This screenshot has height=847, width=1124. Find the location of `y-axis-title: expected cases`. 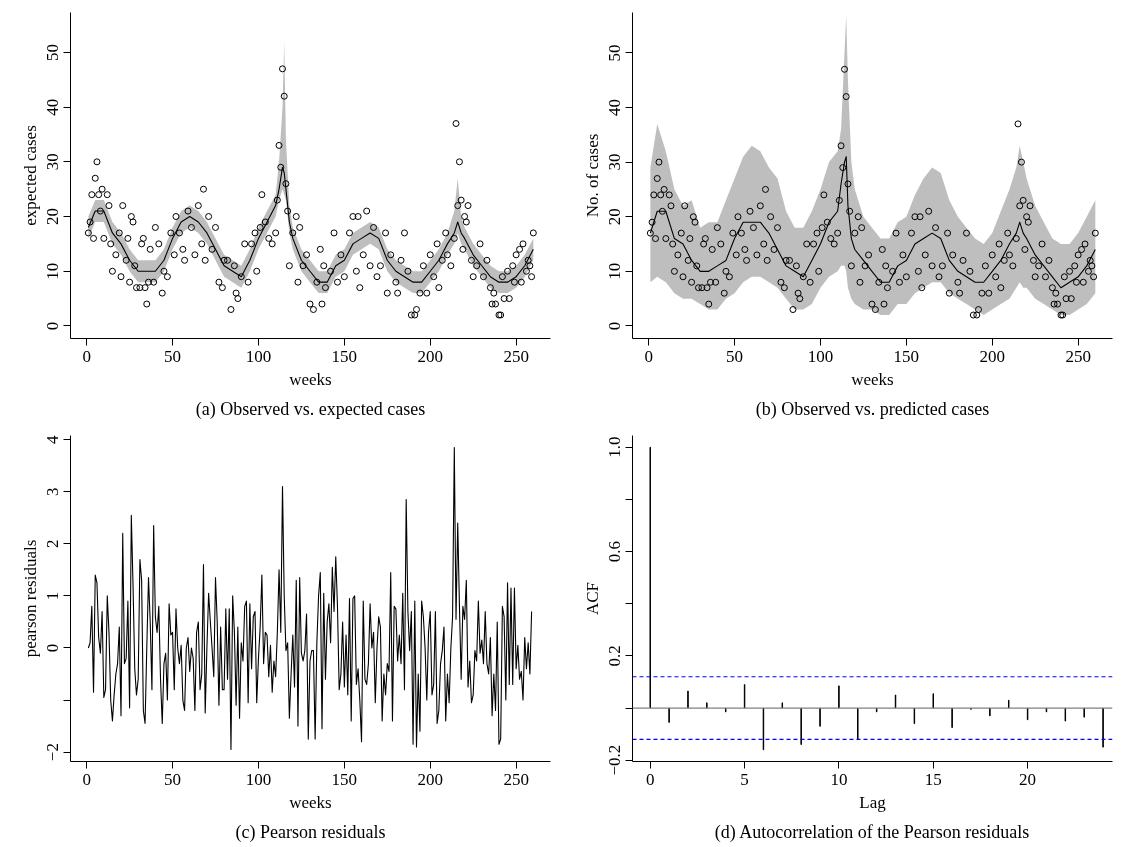

y-axis-title: expected cases is located at coordinates (30, 175).